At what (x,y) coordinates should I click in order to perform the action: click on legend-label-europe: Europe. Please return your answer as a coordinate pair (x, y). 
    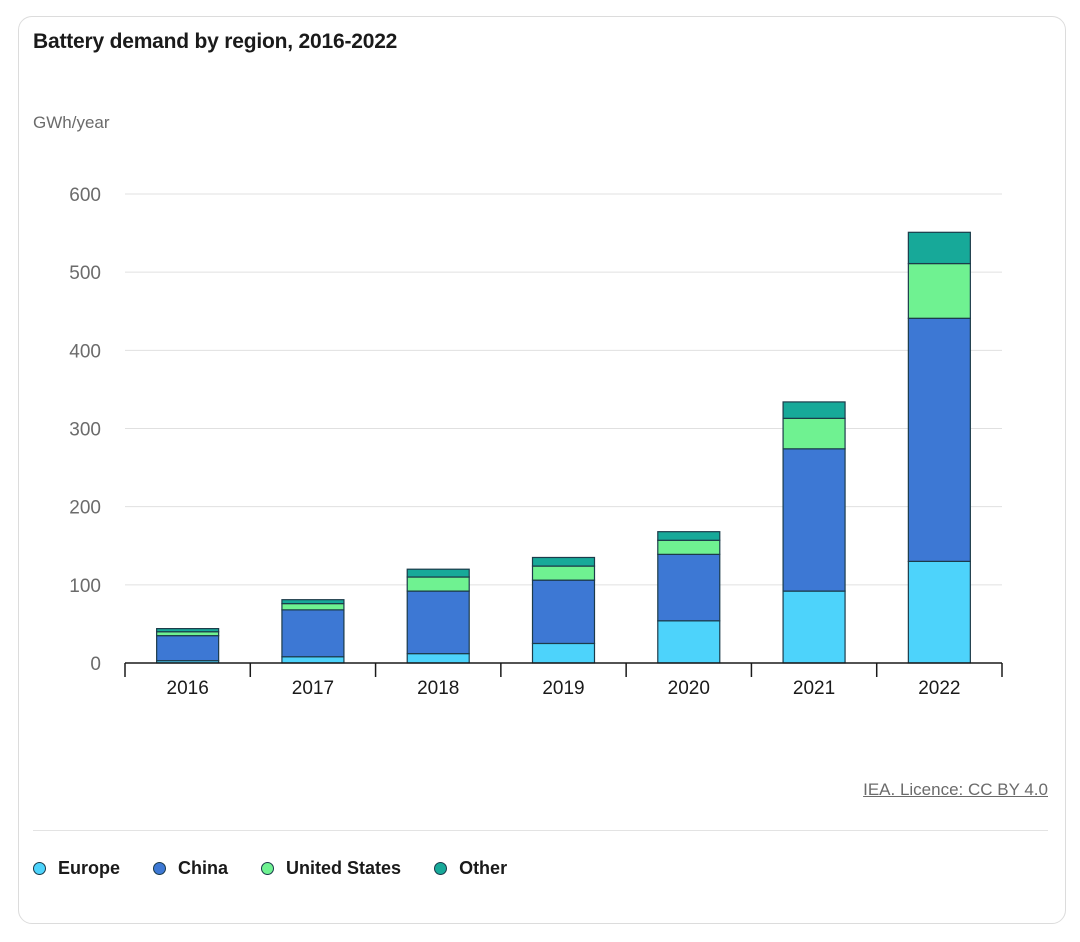
    Looking at the image, I should click on (89, 868).